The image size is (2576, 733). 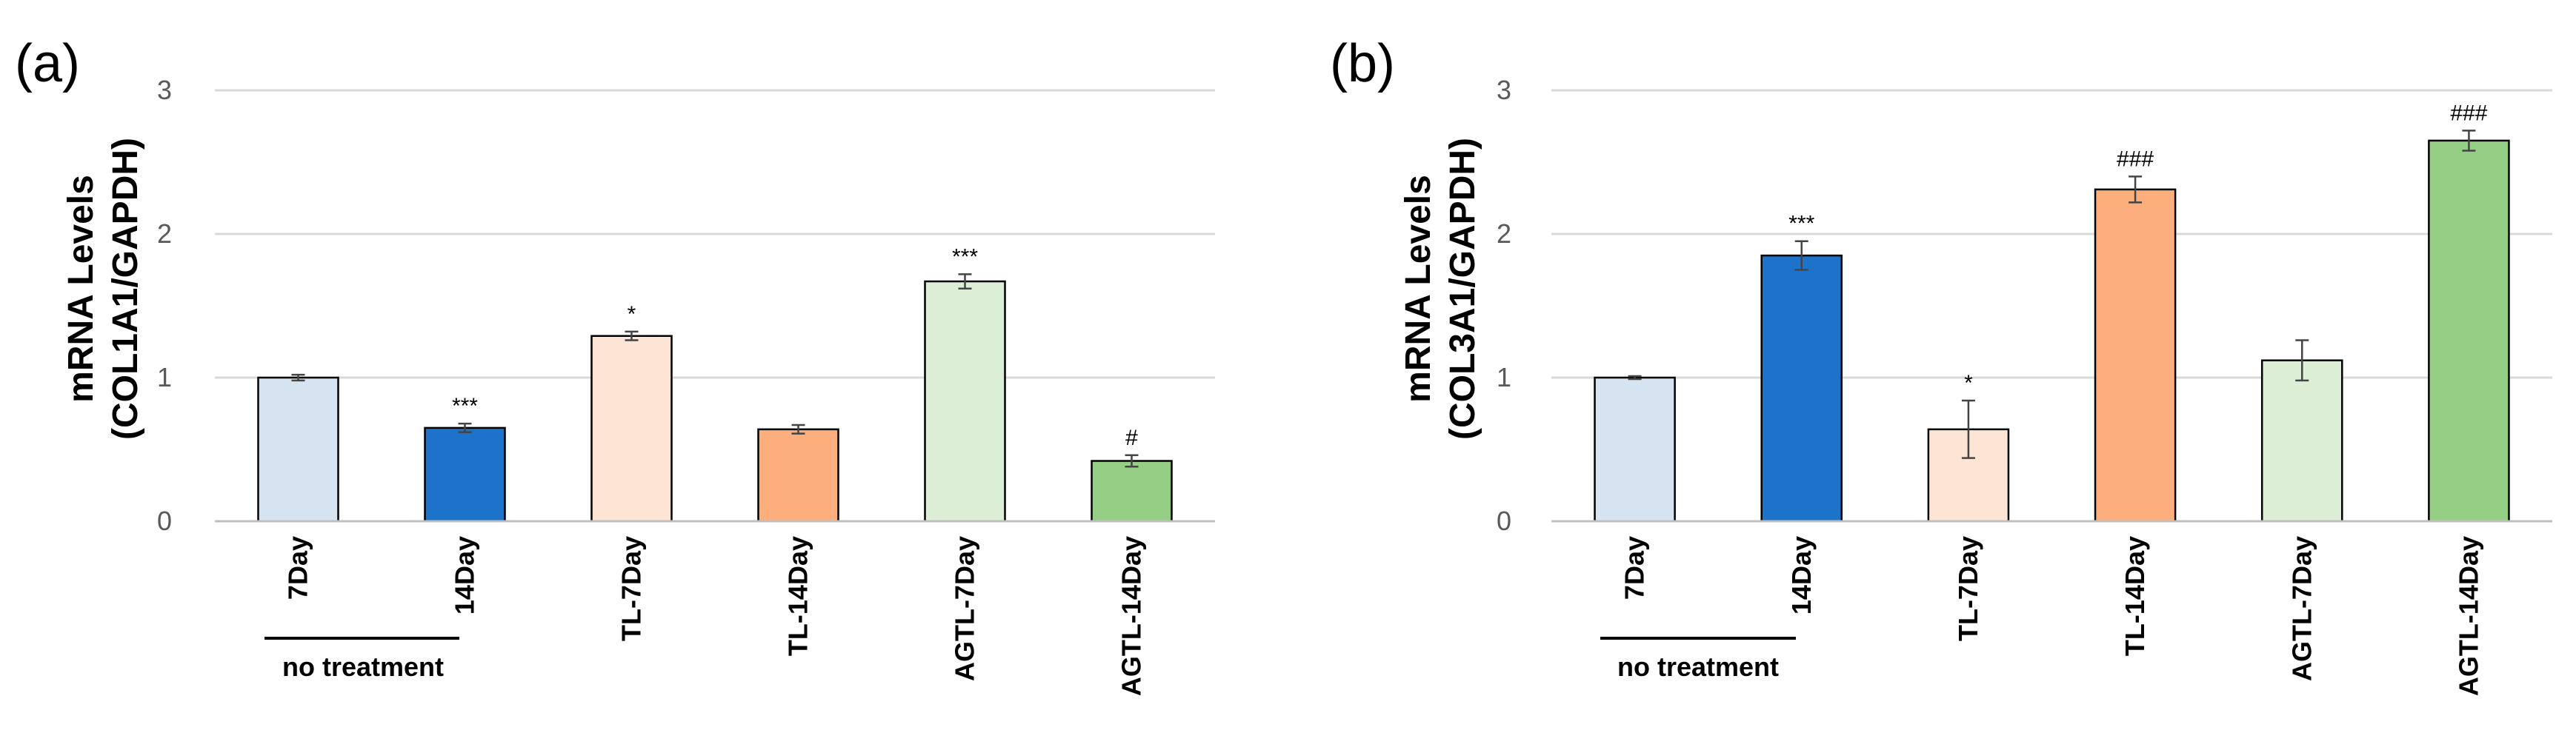 What do you see at coordinates (125, 289) in the screenshot?
I see `y-axis-label-unit: (COL1A1/GAPDH)` at bounding box center [125, 289].